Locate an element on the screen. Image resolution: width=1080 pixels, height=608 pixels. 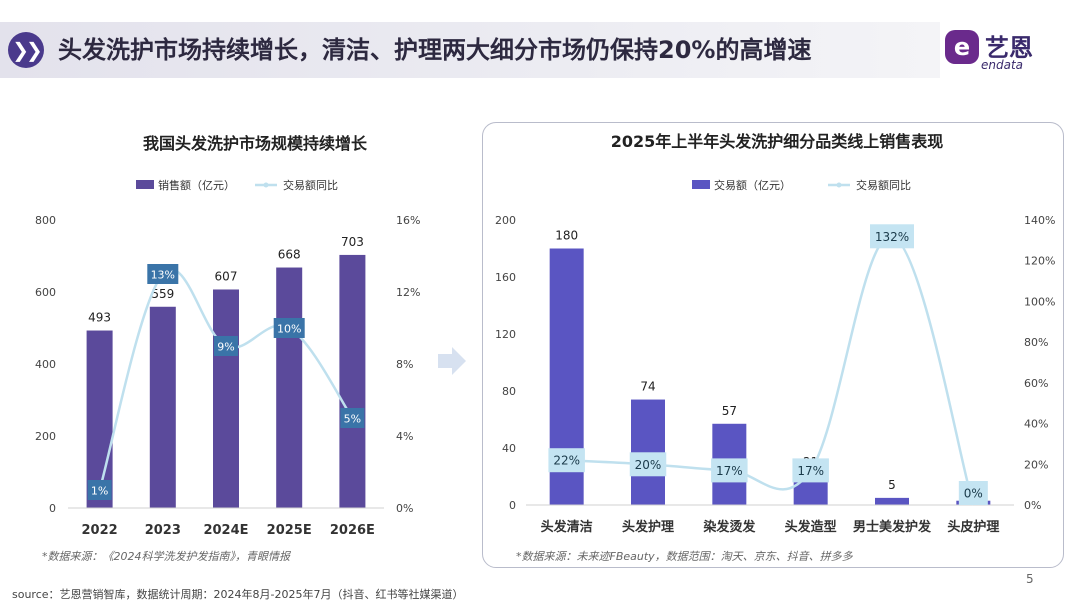
x-tick-label: 头皮护理 is located at coordinates (973, 527).